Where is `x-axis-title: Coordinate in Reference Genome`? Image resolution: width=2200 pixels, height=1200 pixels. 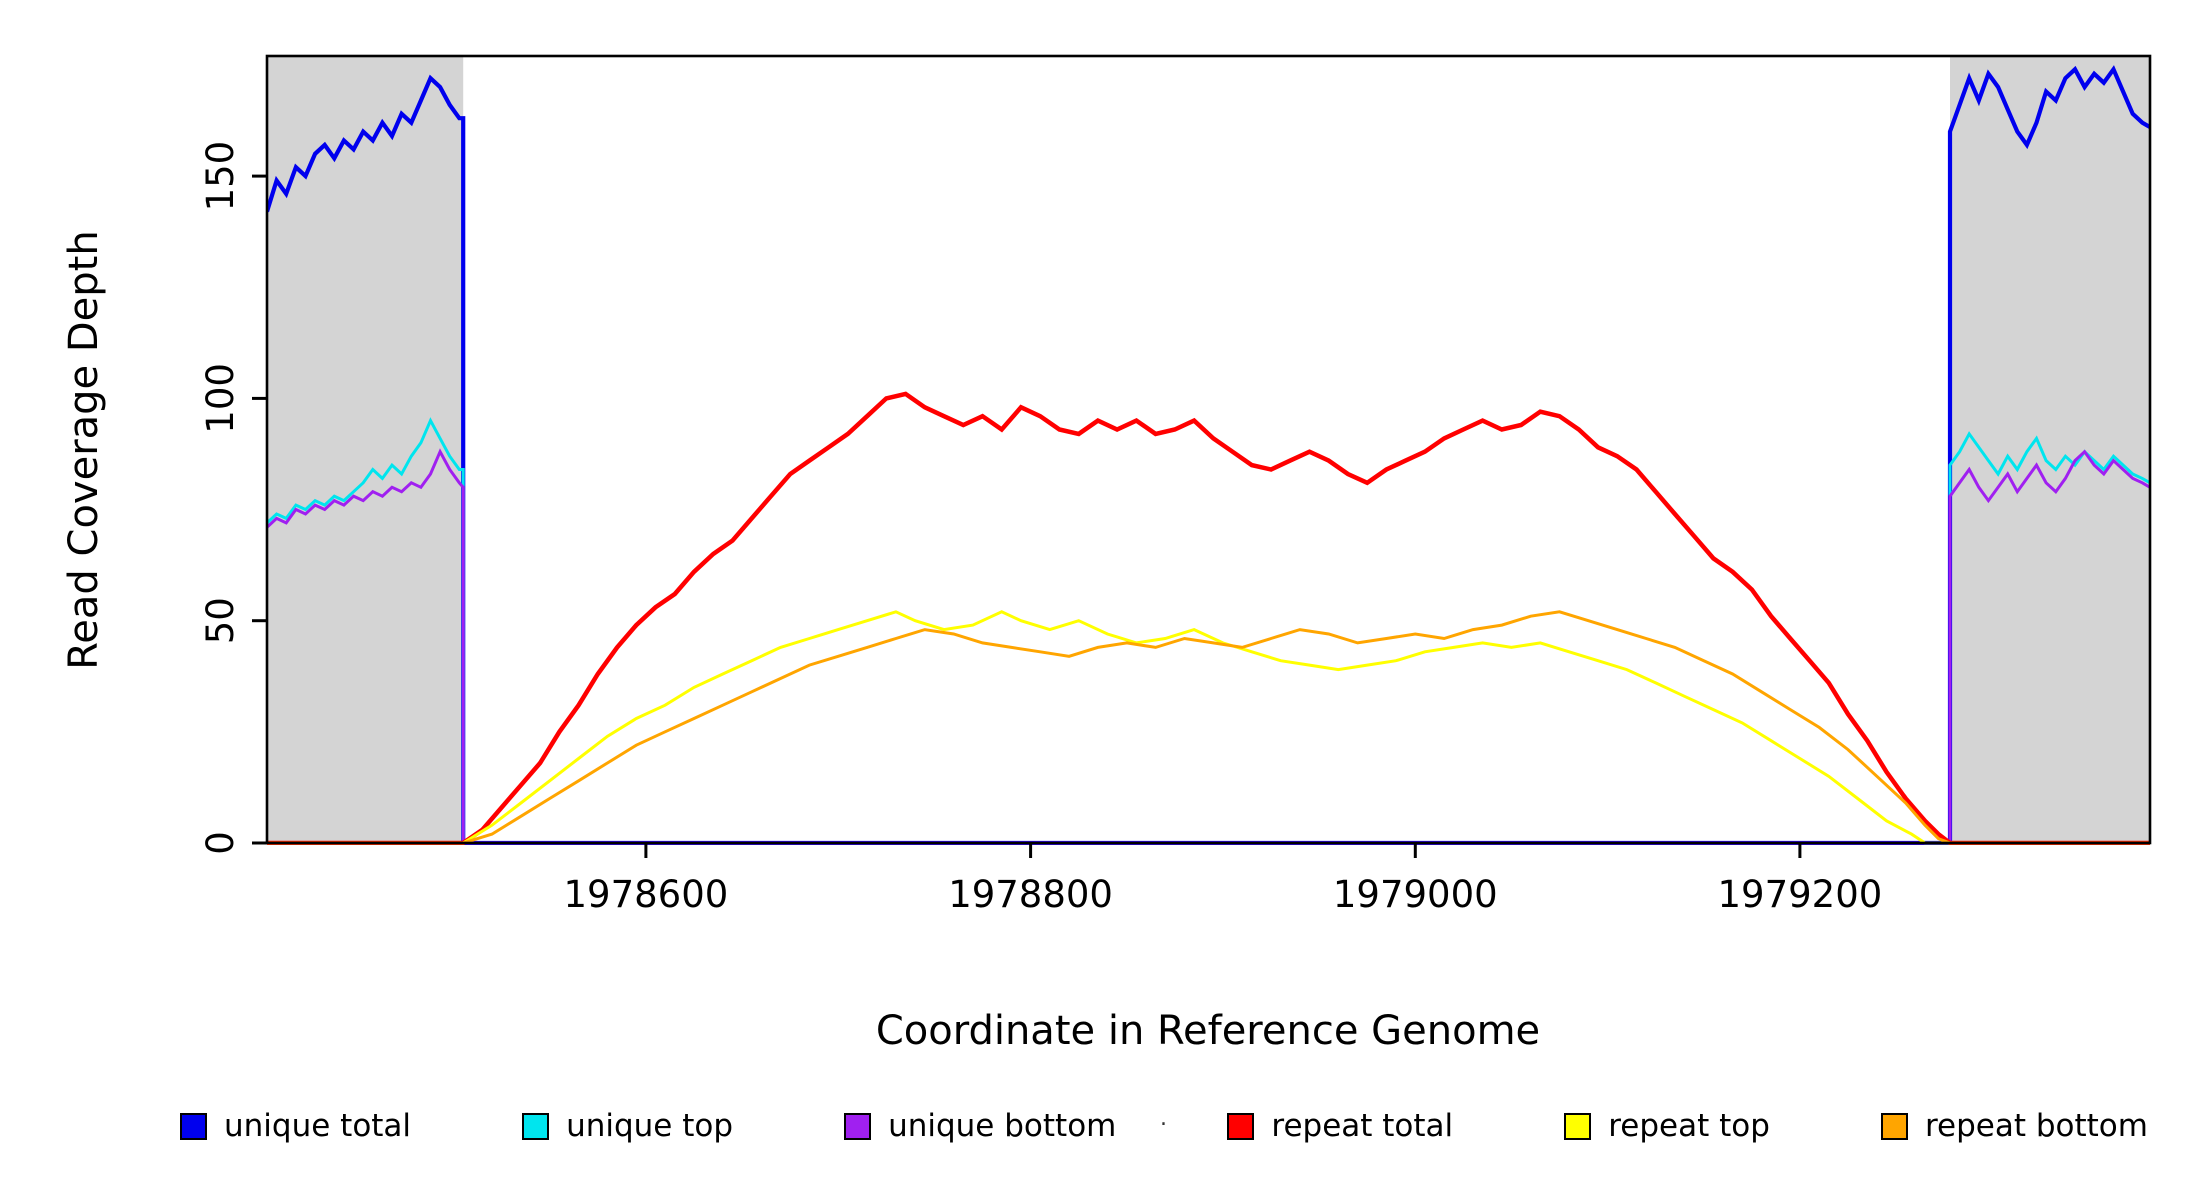 x-axis-title: Coordinate in Reference Genome is located at coordinates (1208, 1031).